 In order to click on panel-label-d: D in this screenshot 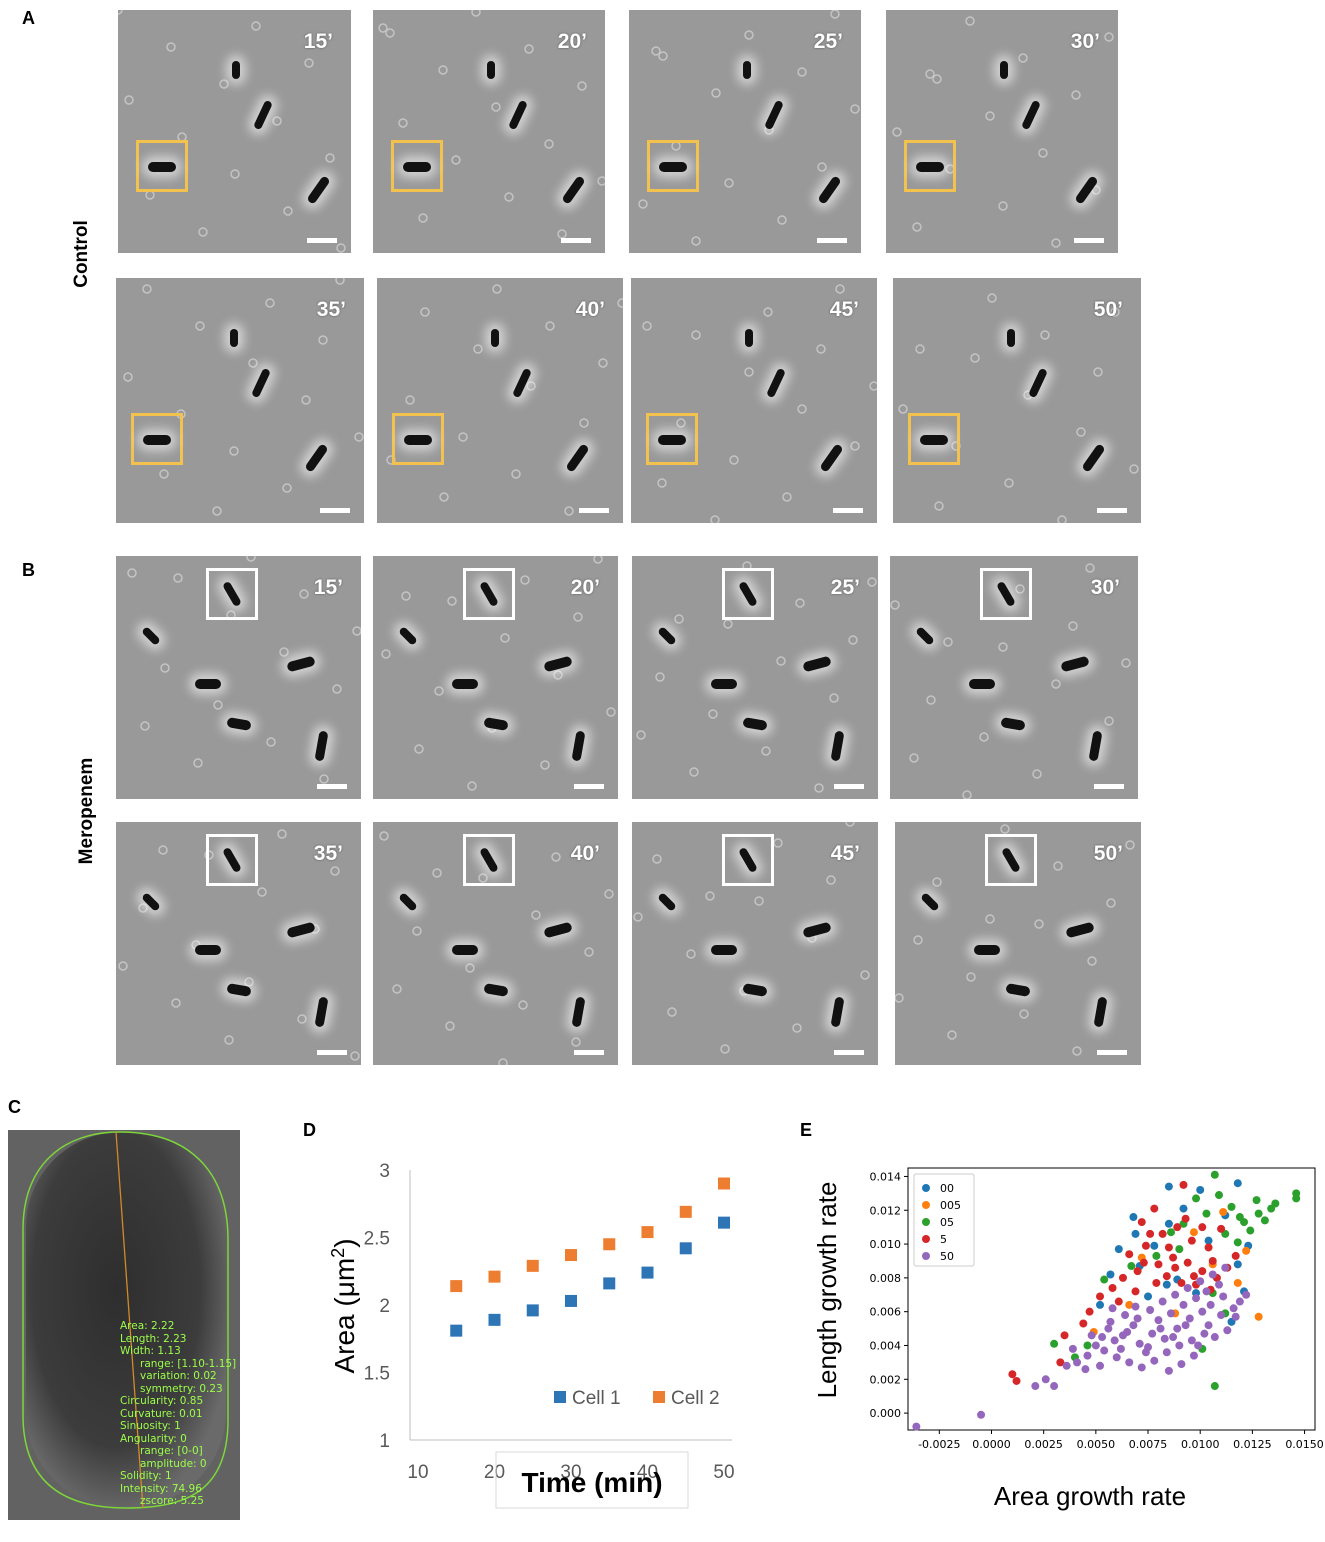, I will do `click(309, 1130)`.